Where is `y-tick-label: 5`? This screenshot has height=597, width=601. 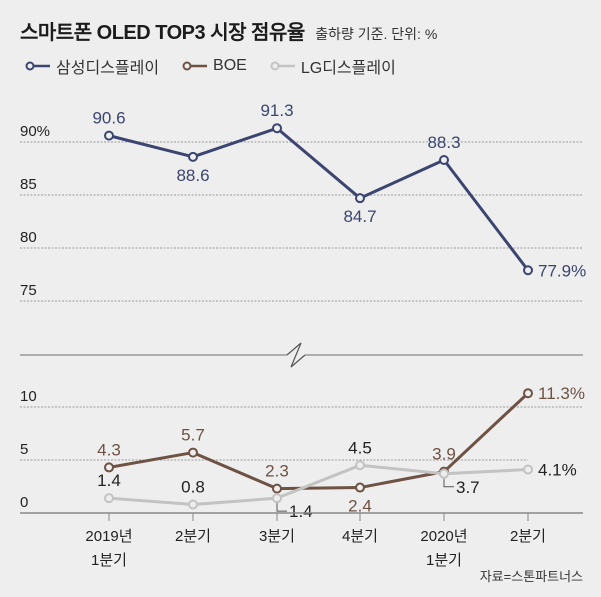 y-tick-label: 5 is located at coordinates (24, 449).